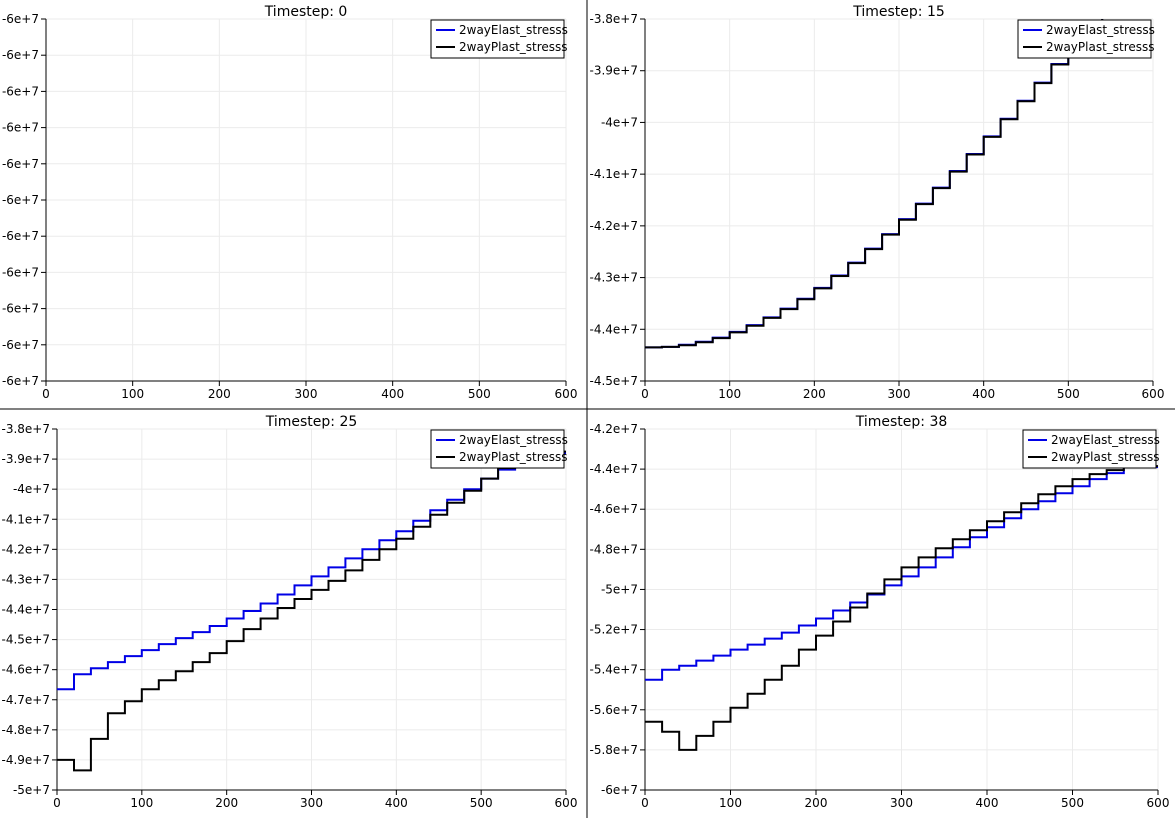 This screenshot has width=1175, height=818. Describe the element at coordinates (311, 422) in the screenshot. I see `chart-title: Timestep: 25` at that location.